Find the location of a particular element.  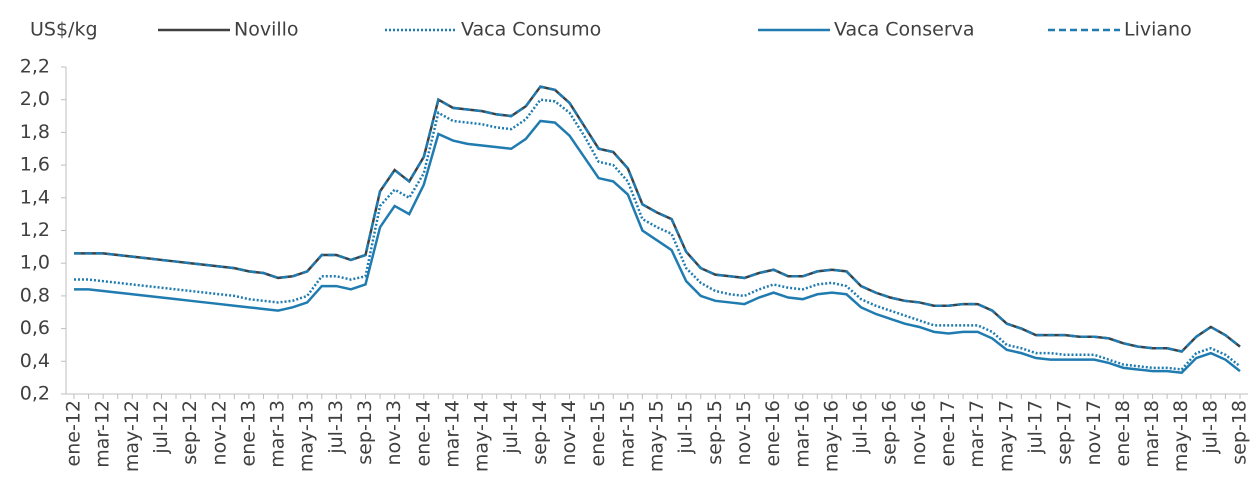

y-tick-label: 1,8 is located at coordinates (35, 132).